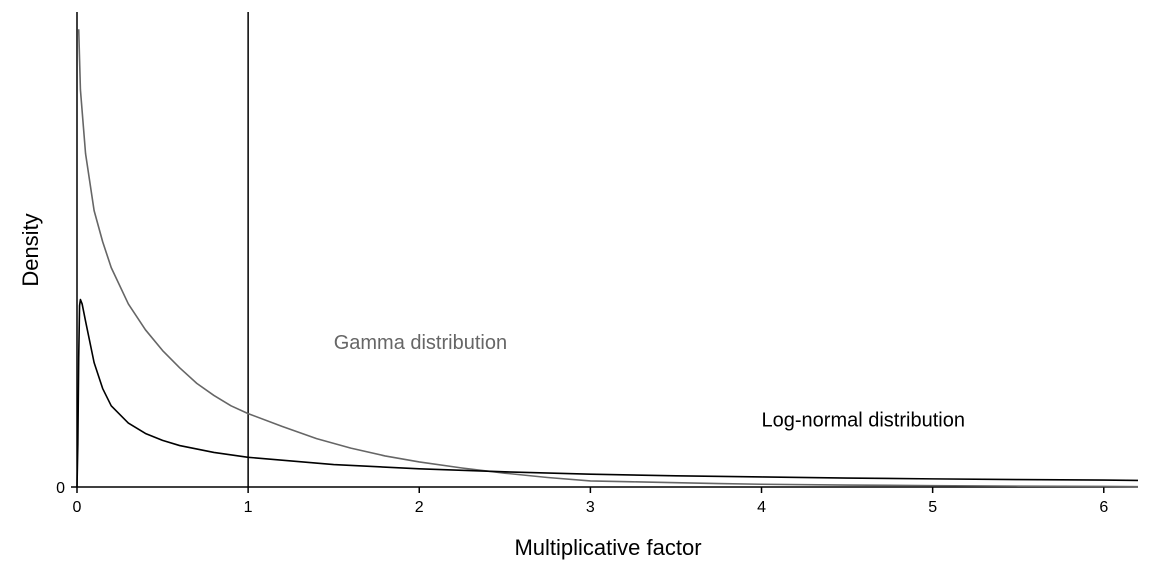  What do you see at coordinates (60, 488) in the screenshot?
I see `y-tick-label: 0` at bounding box center [60, 488].